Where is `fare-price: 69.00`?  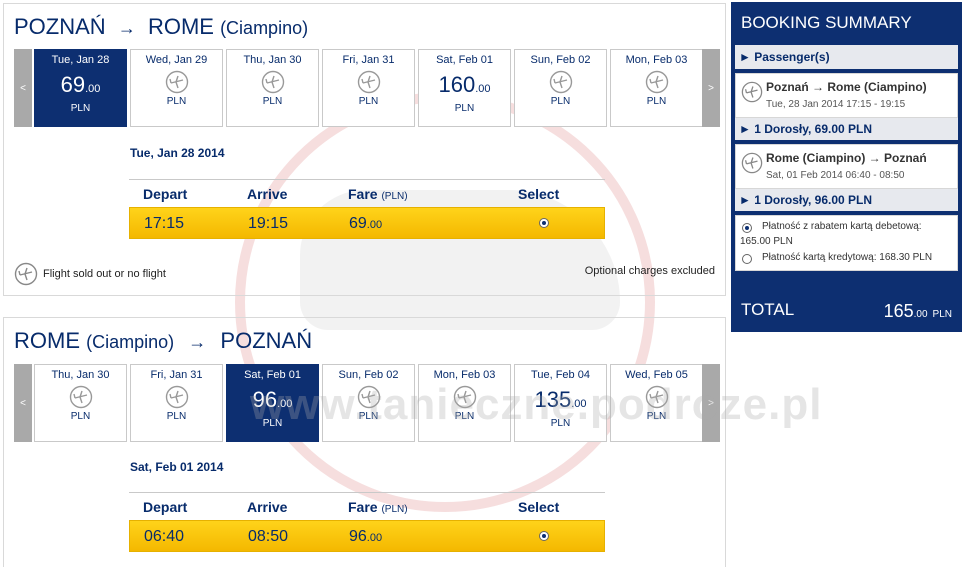
fare-price: 69.00 is located at coordinates (365, 224).